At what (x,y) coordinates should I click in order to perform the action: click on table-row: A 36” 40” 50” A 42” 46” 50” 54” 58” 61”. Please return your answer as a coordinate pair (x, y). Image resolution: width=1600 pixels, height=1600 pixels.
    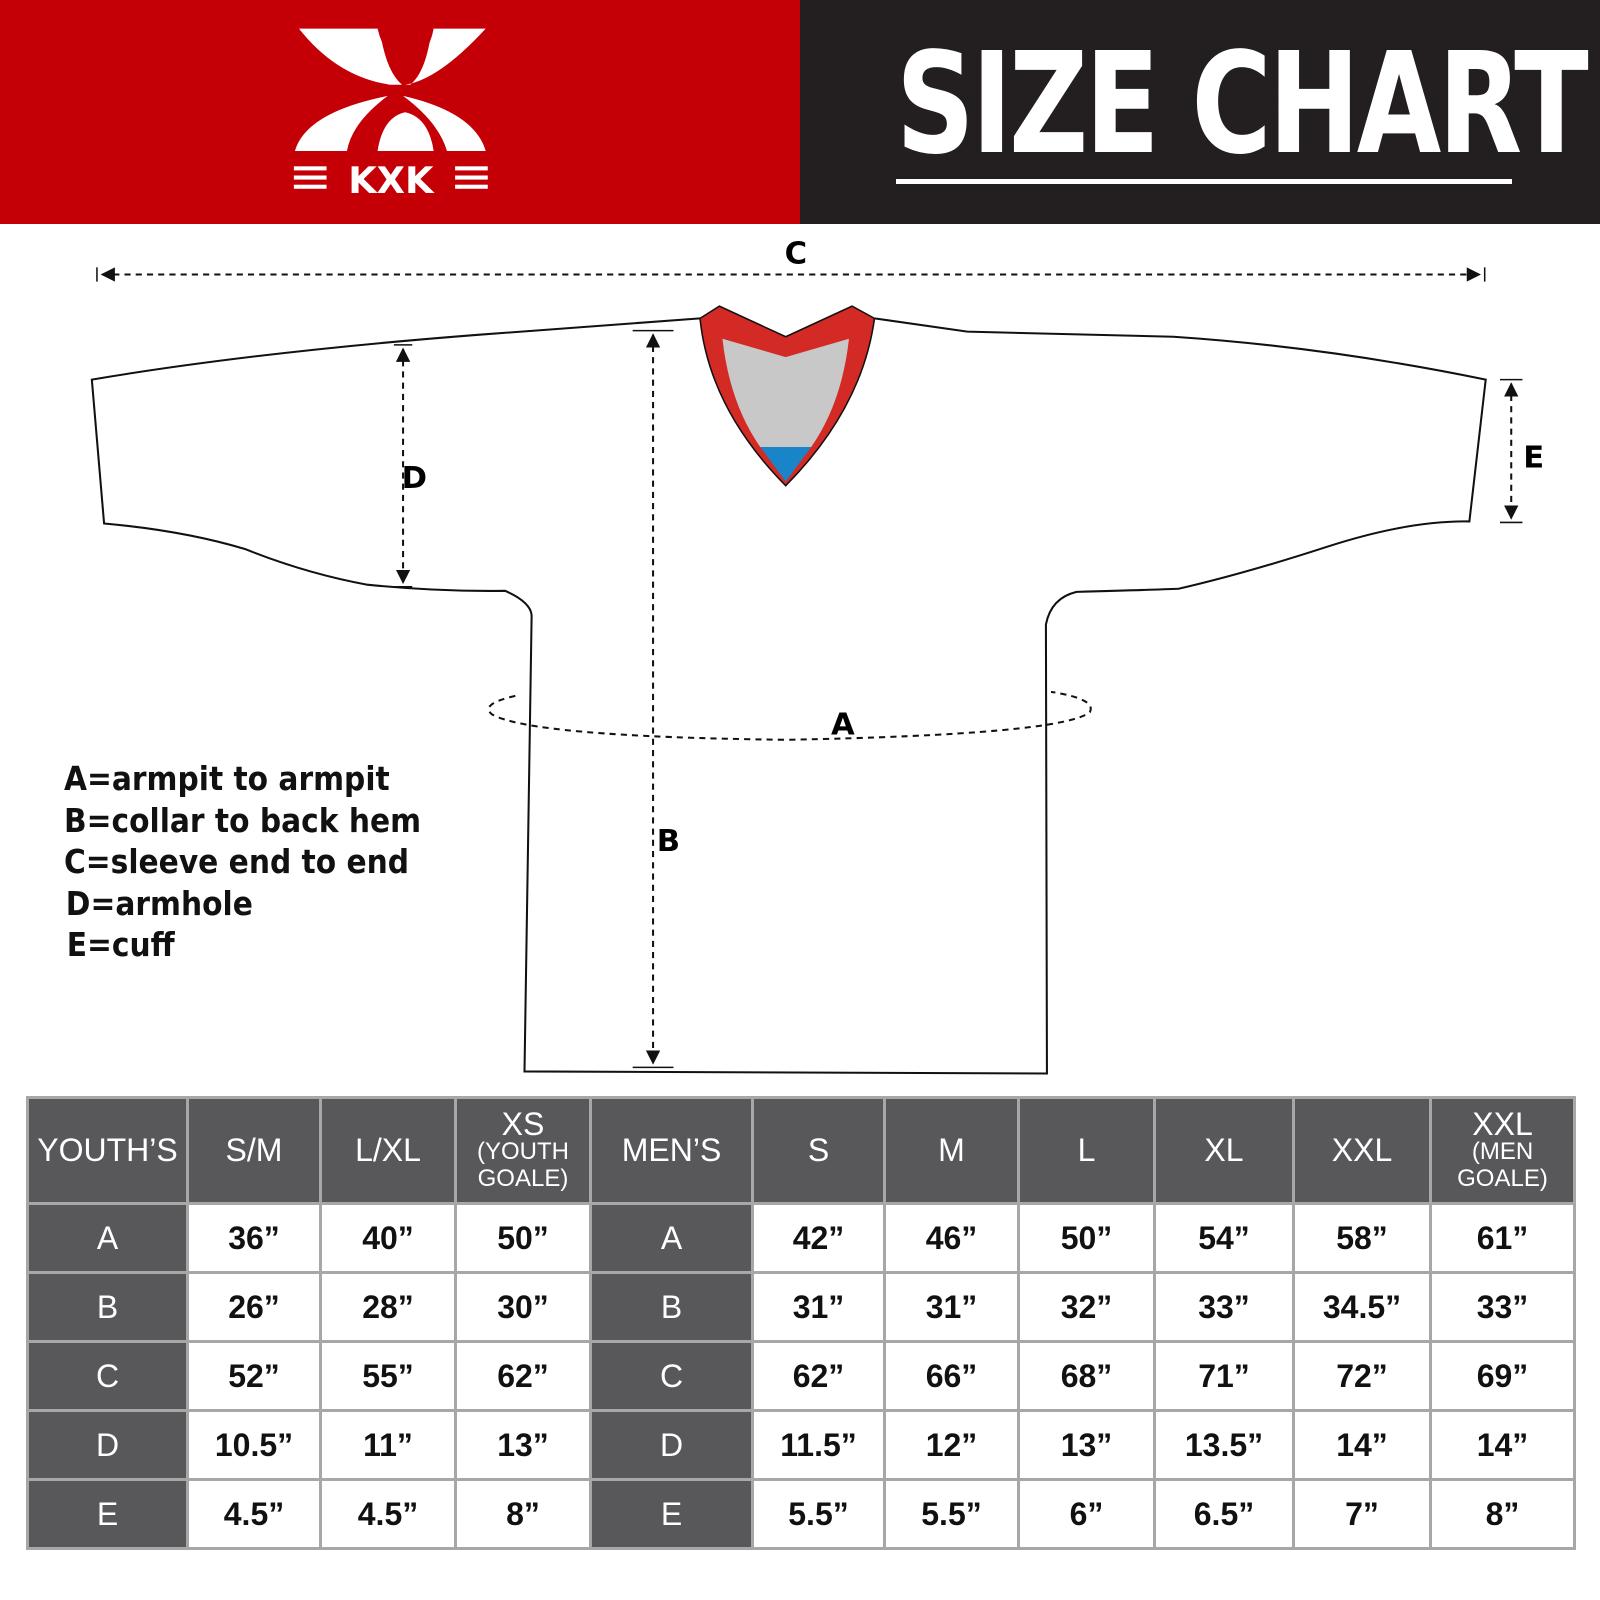
    Looking at the image, I should click on (801, 1238).